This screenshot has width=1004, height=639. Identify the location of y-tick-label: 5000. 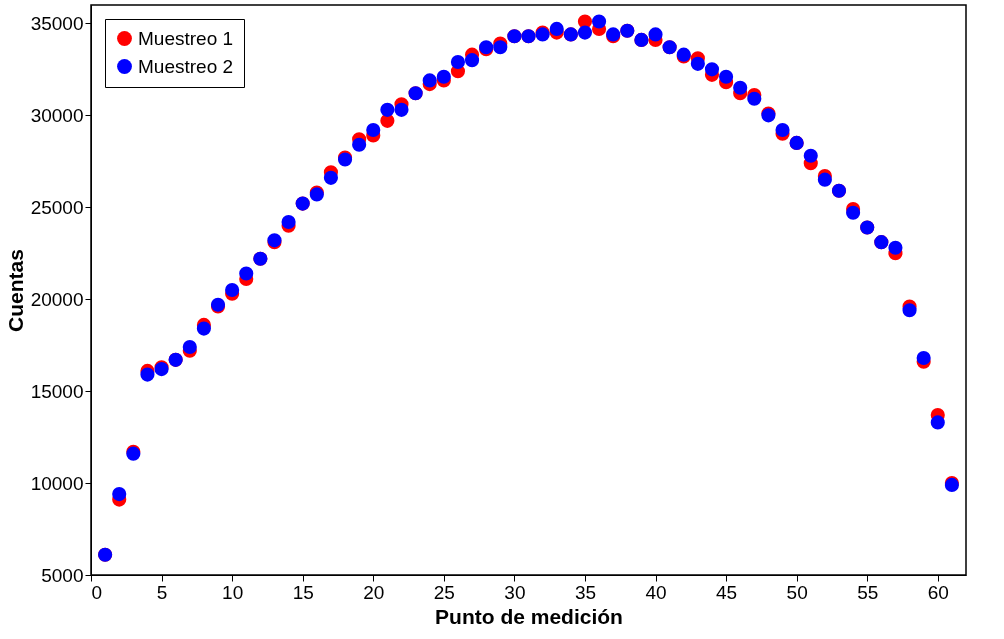
(62, 575).